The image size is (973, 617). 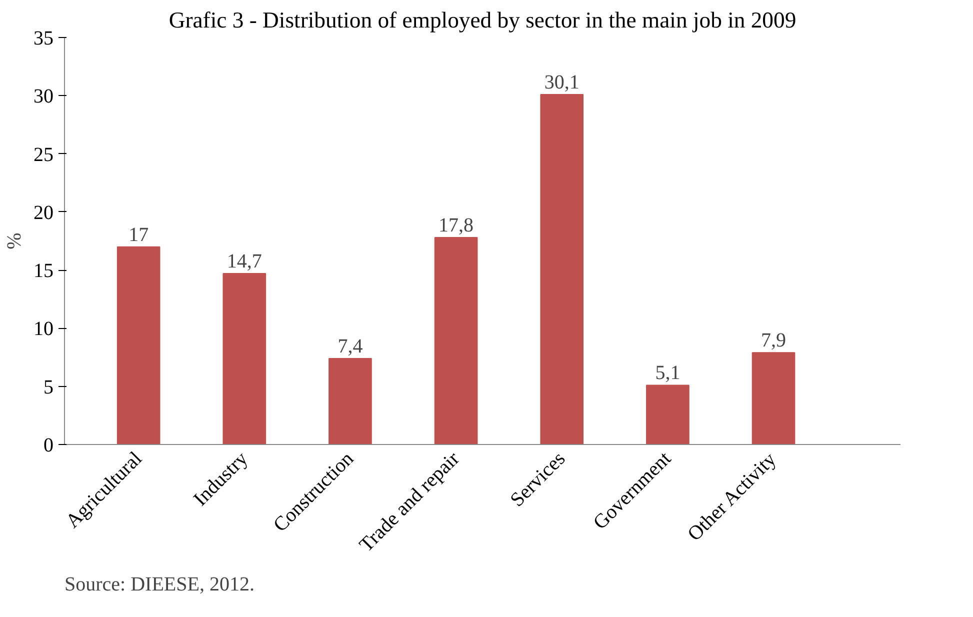 What do you see at coordinates (44, 329) in the screenshot?
I see `y-tick-label: 10` at bounding box center [44, 329].